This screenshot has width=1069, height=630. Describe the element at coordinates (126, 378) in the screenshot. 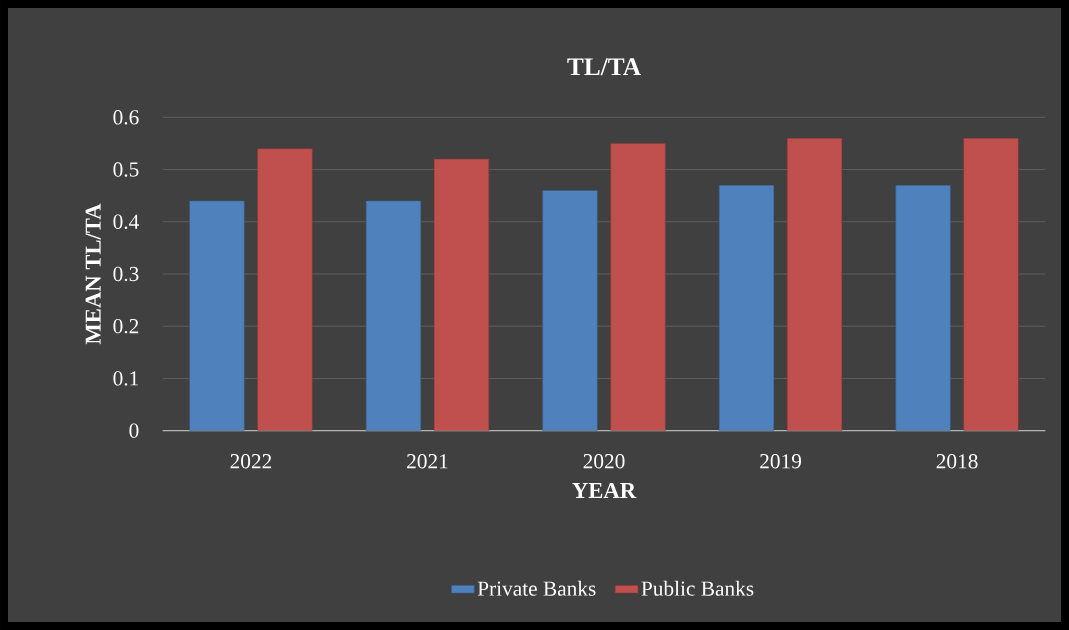

I see `y-tick-label: 0.1` at that location.